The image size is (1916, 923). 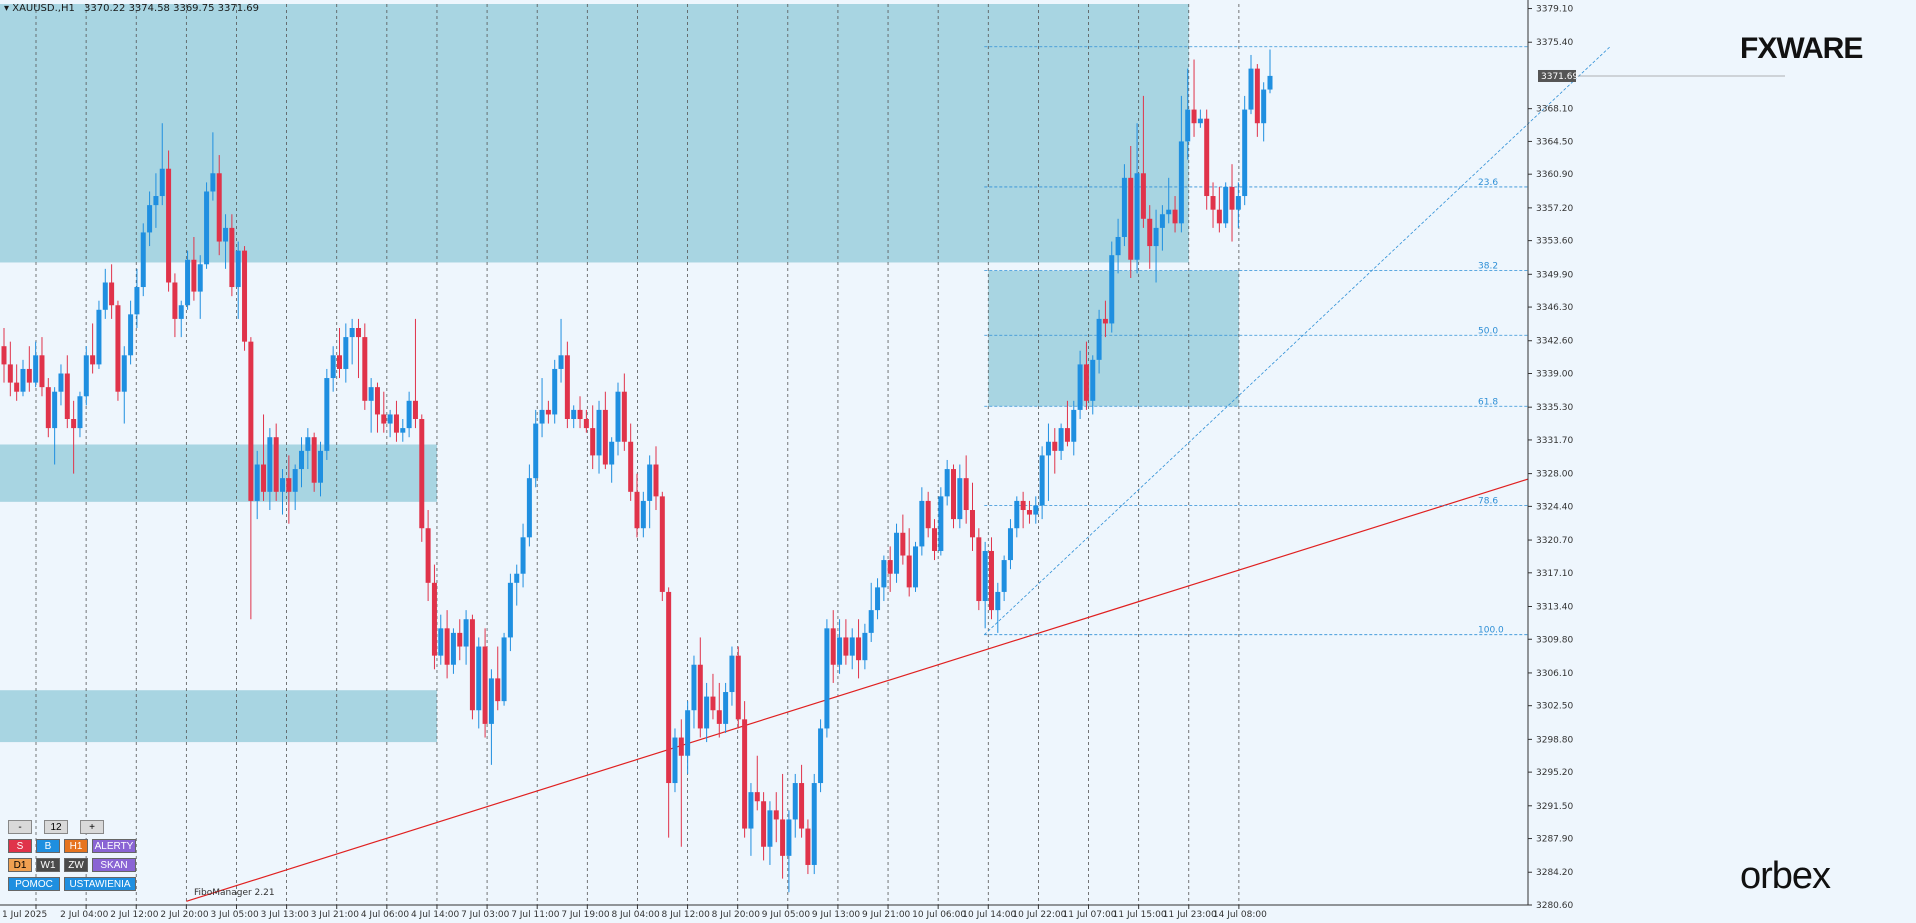 What do you see at coordinates (76, 865) in the screenshot?
I see `zw-button: ZW` at bounding box center [76, 865].